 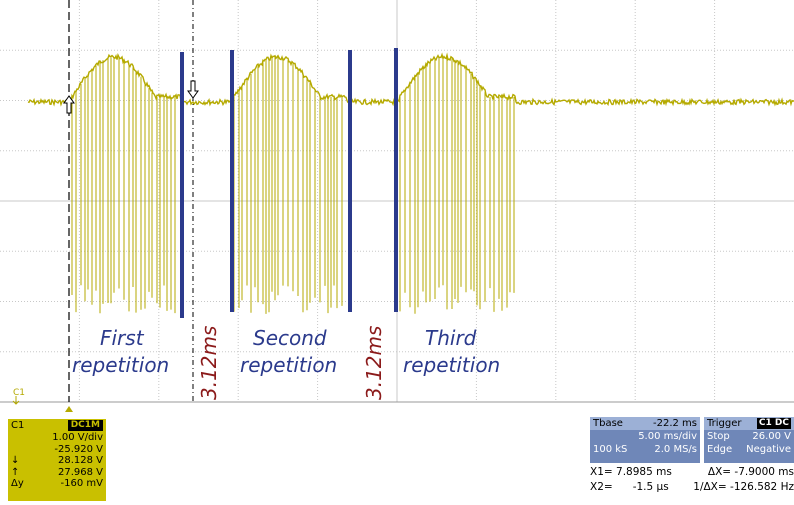 What do you see at coordinates (675, 449) in the screenshot?
I see `sample-rate: 2.0 MS/s` at bounding box center [675, 449].